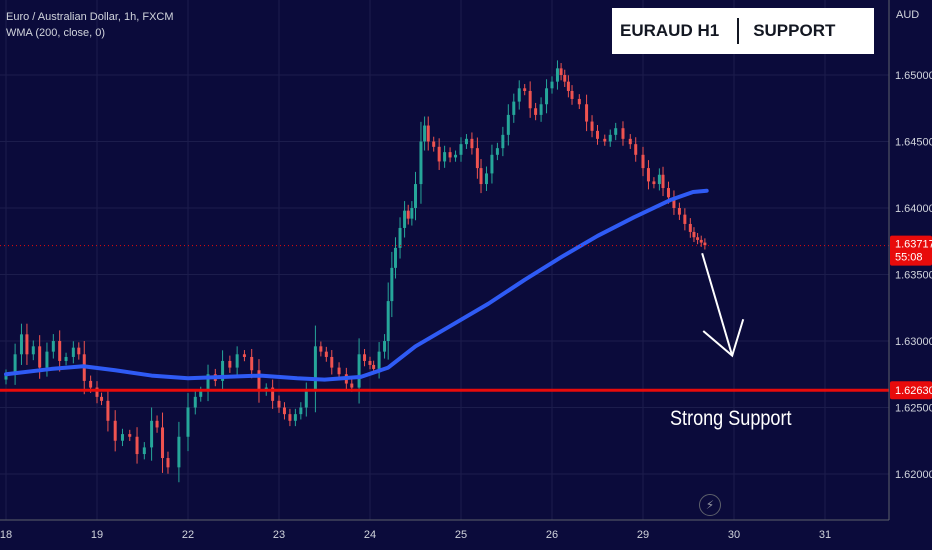  Describe the element at coordinates (56, 33) in the screenshot. I see `indicator-legend: WMA (200, close, 0)` at that location.